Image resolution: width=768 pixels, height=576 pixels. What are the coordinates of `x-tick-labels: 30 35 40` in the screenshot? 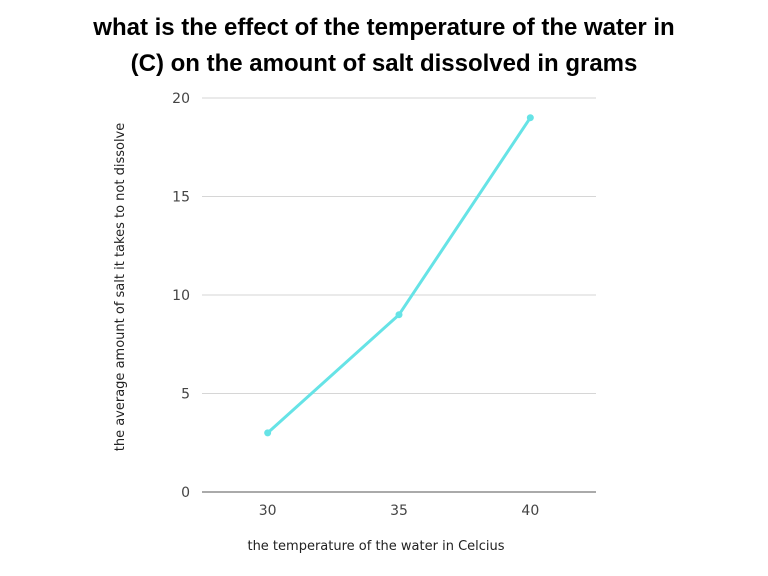 It's located at (399, 511).